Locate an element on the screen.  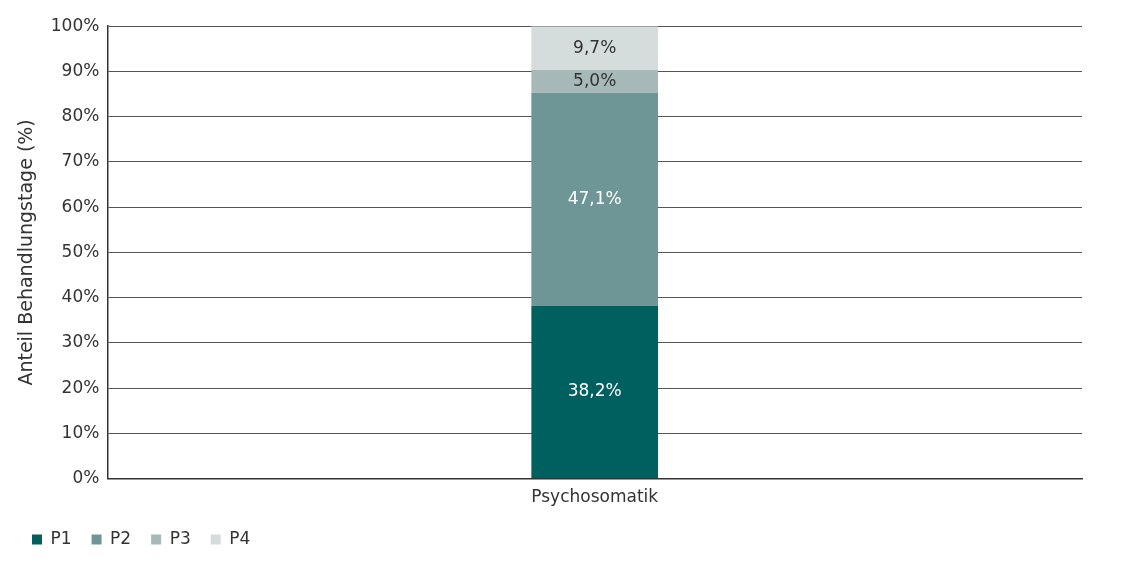
data-label: 38,2% is located at coordinates (594, 390).